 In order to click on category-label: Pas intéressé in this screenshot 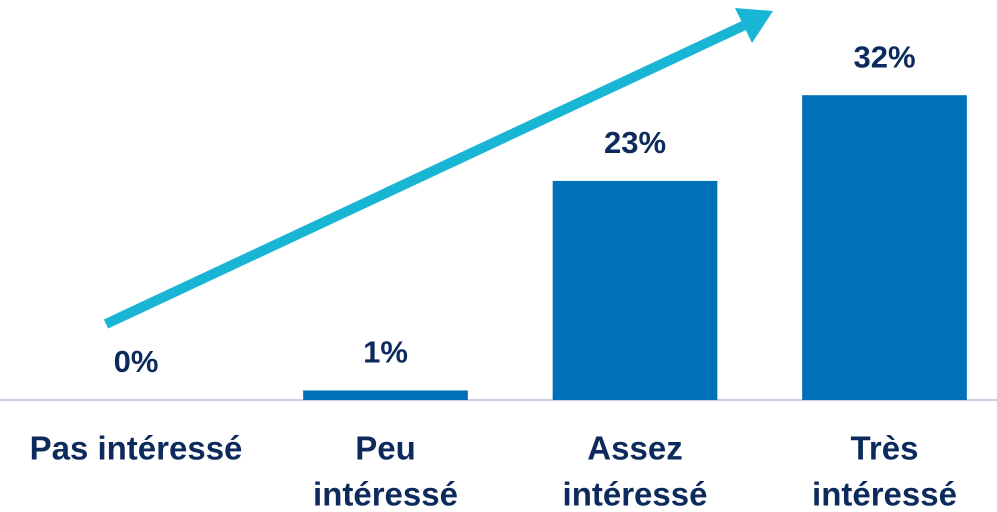, I will do `click(136, 448)`.